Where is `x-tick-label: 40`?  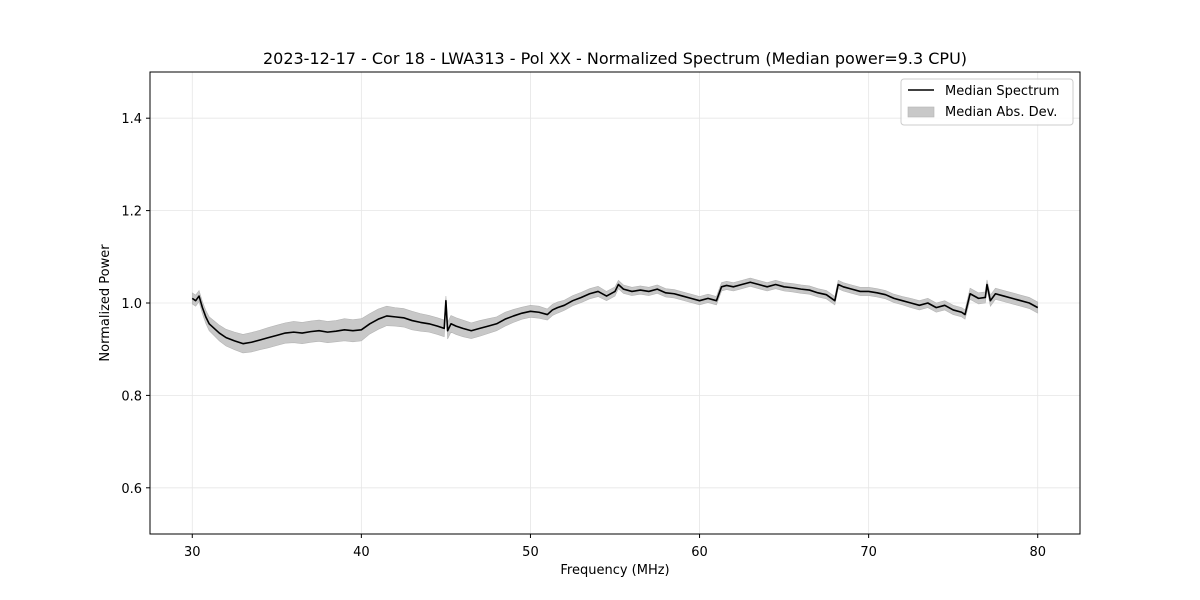
x-tick-label: 40 is located at coordinates (361, 552).